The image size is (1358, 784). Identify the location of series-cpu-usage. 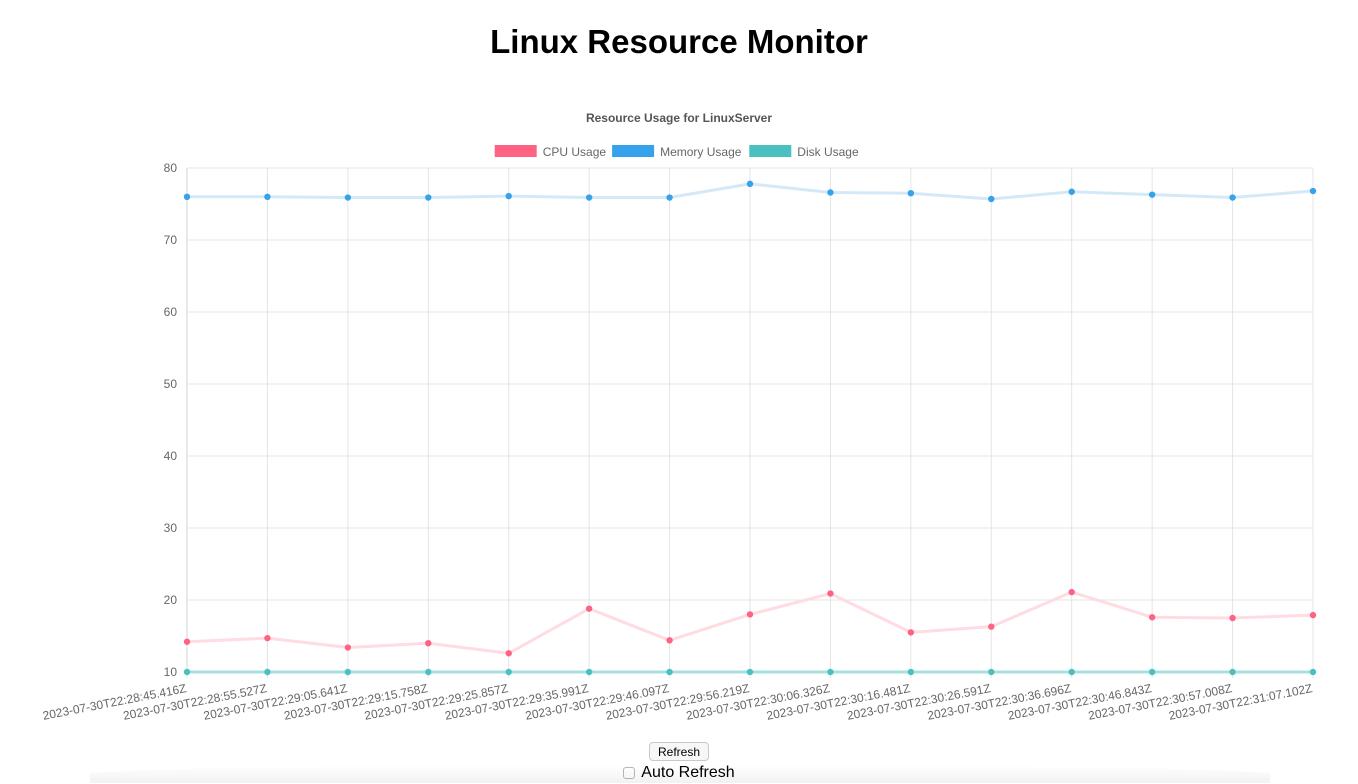
(750, 622).